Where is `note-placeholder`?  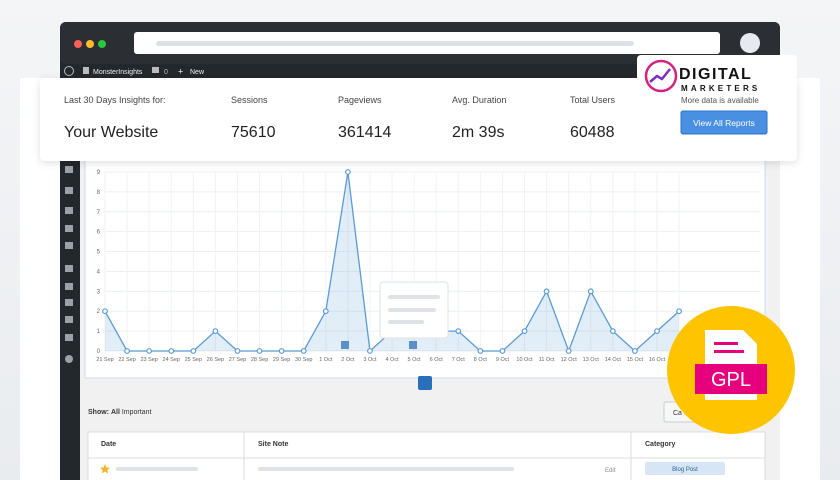
note-placeholder is located at coordinates (386, 469).